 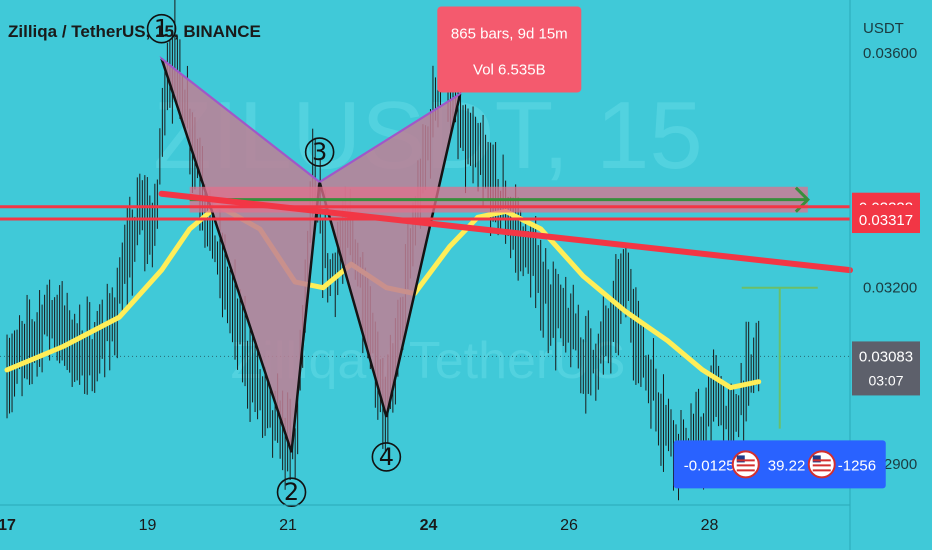 I want to click on harmonic-edge-xb, so click(x=240, y=120).